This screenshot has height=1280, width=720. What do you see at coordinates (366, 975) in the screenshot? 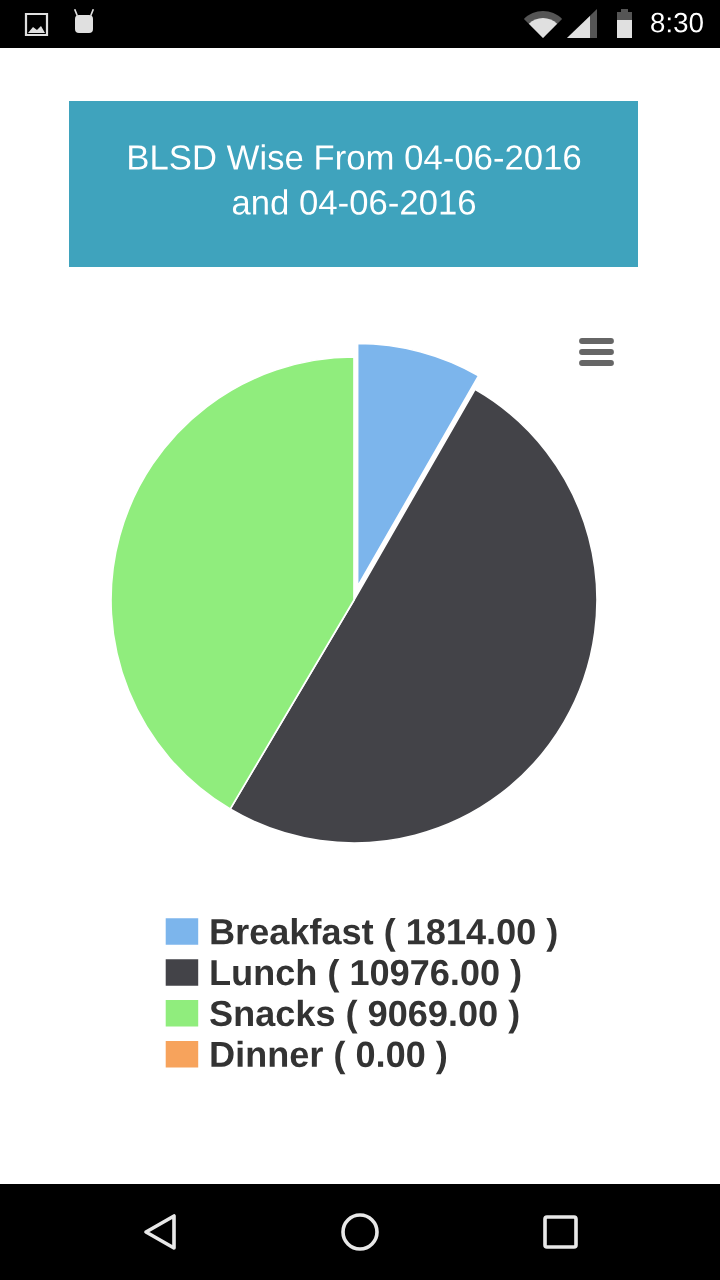
I see `legend-label: Lunch ( 10976.00 )` at bounding box center [366, 975].